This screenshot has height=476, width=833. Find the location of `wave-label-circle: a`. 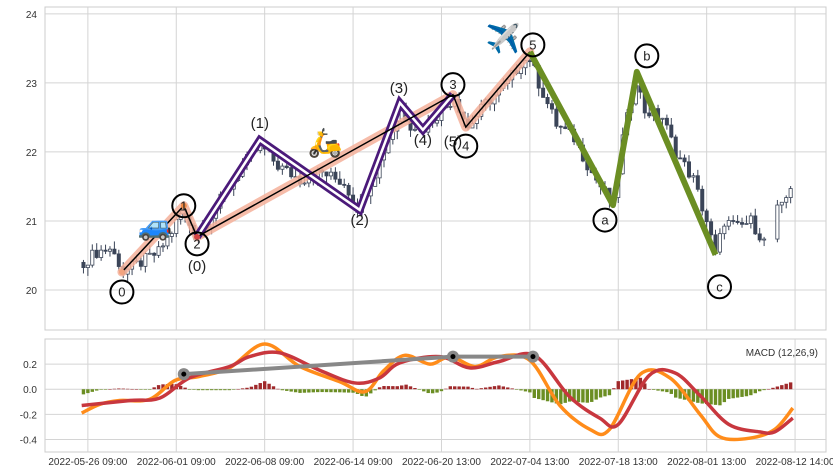

wave-label-circle: a is located at coordinates (605, 220).